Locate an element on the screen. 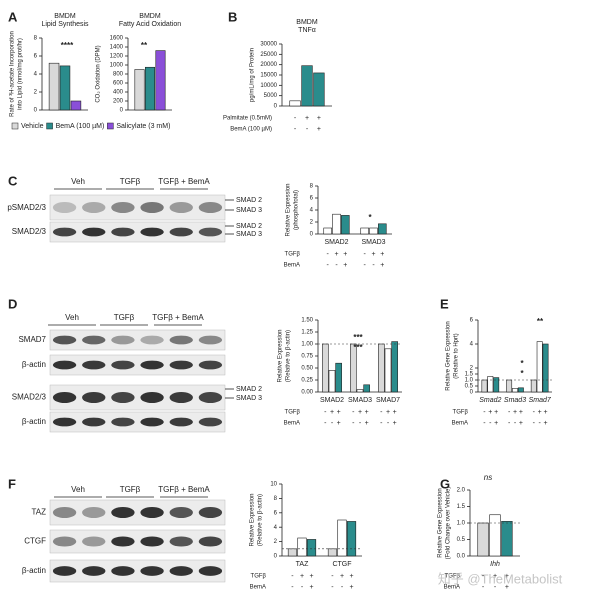  y-tick-label: 1000 is located at coordinates (117, 66).